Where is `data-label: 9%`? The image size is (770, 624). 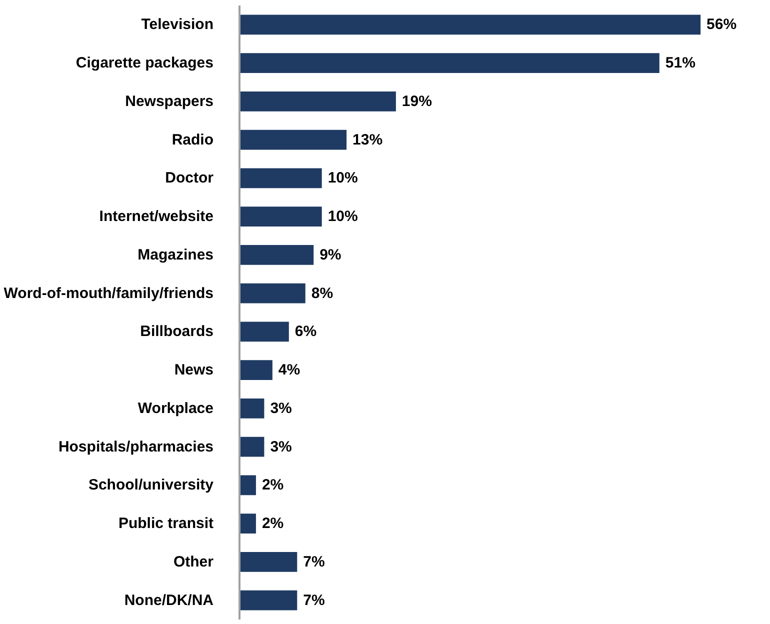
data-label: 9% is located at coordinates (331, 255).